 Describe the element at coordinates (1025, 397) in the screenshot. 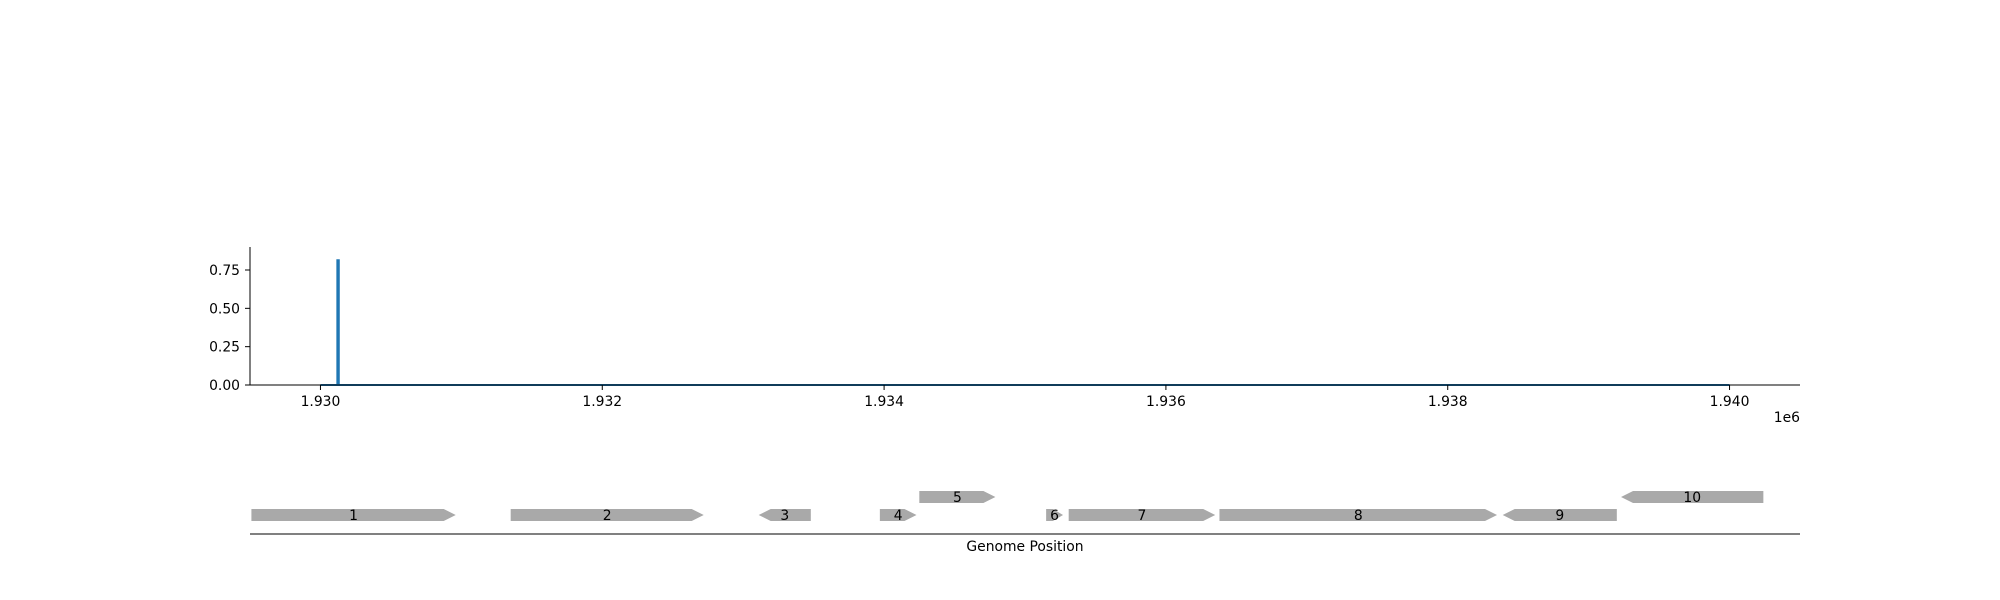

I see `x-ticks: 1.930 1.932 1.934 1.936 1.938 1.940` at that location.